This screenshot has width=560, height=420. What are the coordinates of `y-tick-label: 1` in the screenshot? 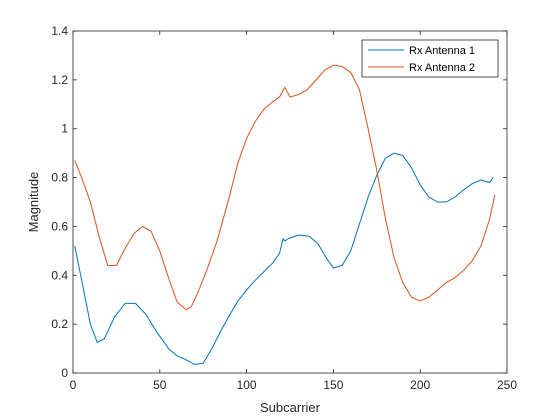 It's located at (64, 129).